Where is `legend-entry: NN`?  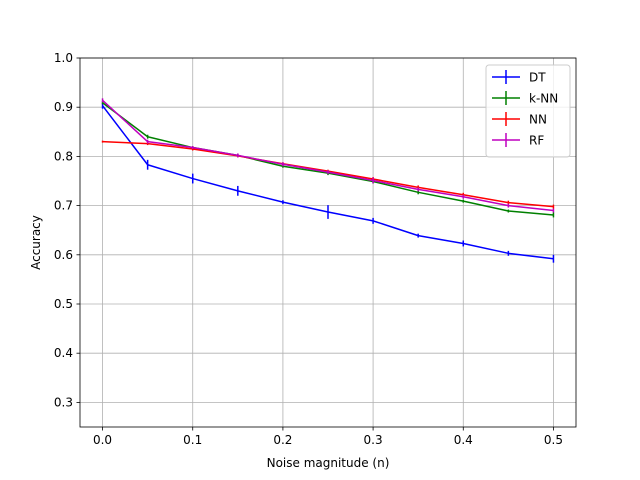 legend-entry: NN is located at coordinates (519, 119).